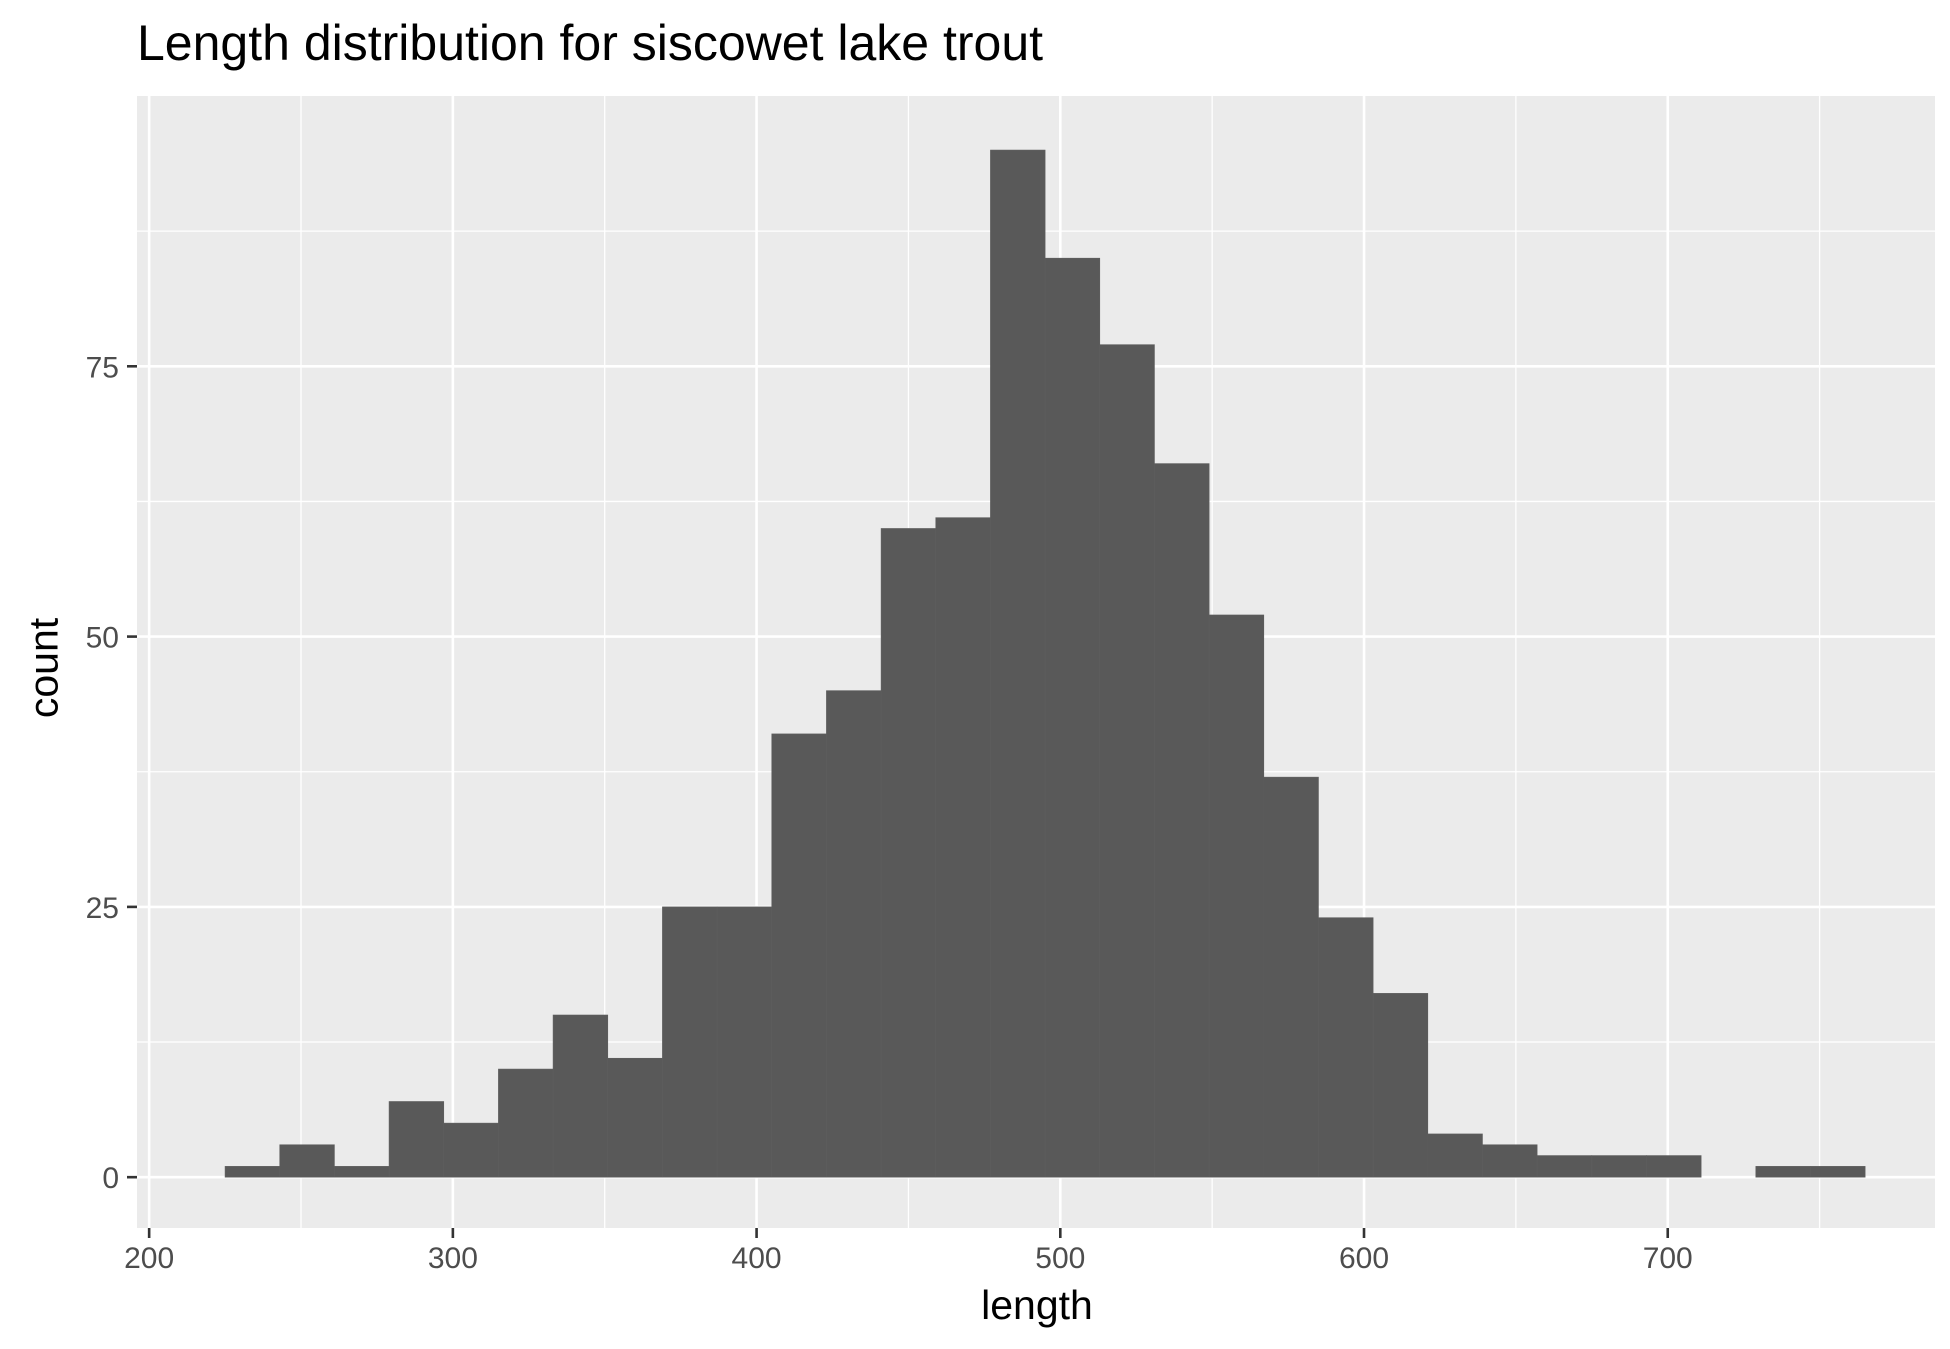  What do you see at coordinates (1060, 1258) in the screenshot?
I see `x-tick-label: 500` at bounding box center [1060, 1258].